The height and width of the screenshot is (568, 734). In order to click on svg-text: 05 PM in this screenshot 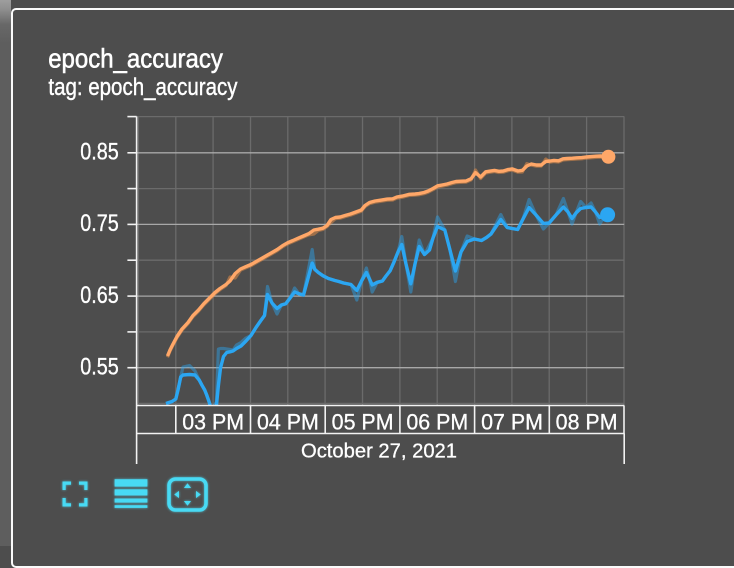, I will do `click(363, 422)`.